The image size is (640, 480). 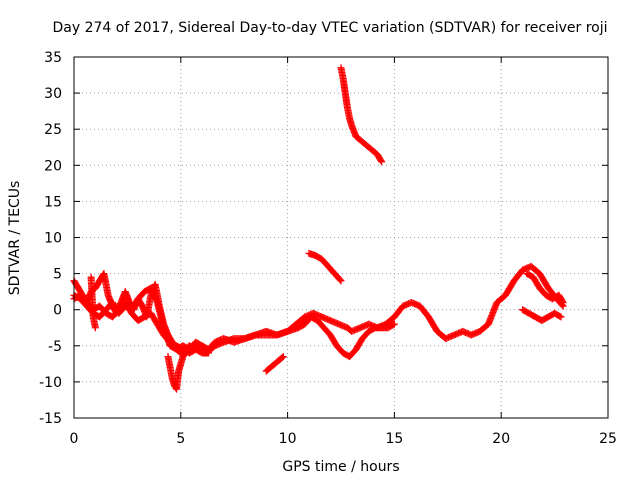 I want to click on y-tick-label: 15, so click(x=53, y=202).